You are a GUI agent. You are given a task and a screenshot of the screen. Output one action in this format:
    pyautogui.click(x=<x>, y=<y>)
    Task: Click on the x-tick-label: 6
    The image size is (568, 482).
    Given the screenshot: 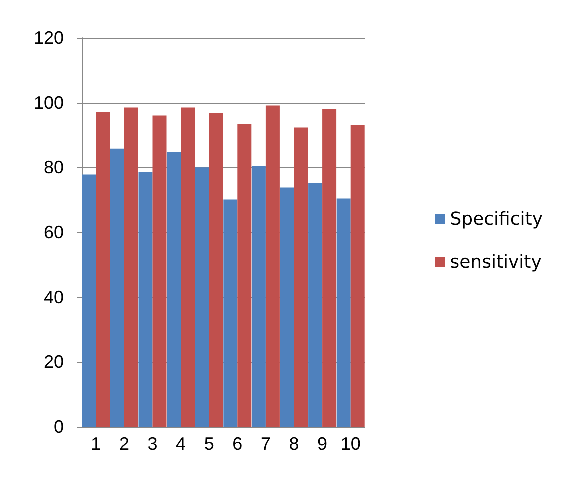 What is the action you would take?
    pyautogui.click(x=237, y=444)
    